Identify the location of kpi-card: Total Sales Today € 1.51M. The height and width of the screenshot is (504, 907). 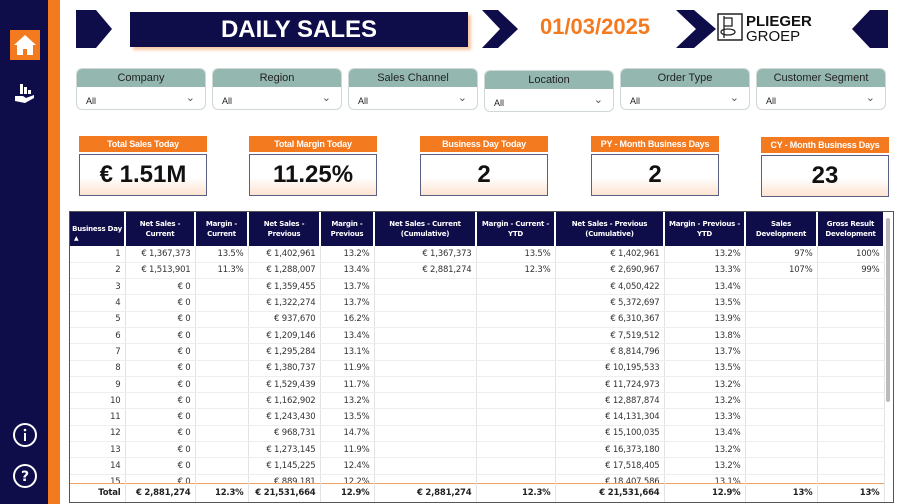
(143, 166).